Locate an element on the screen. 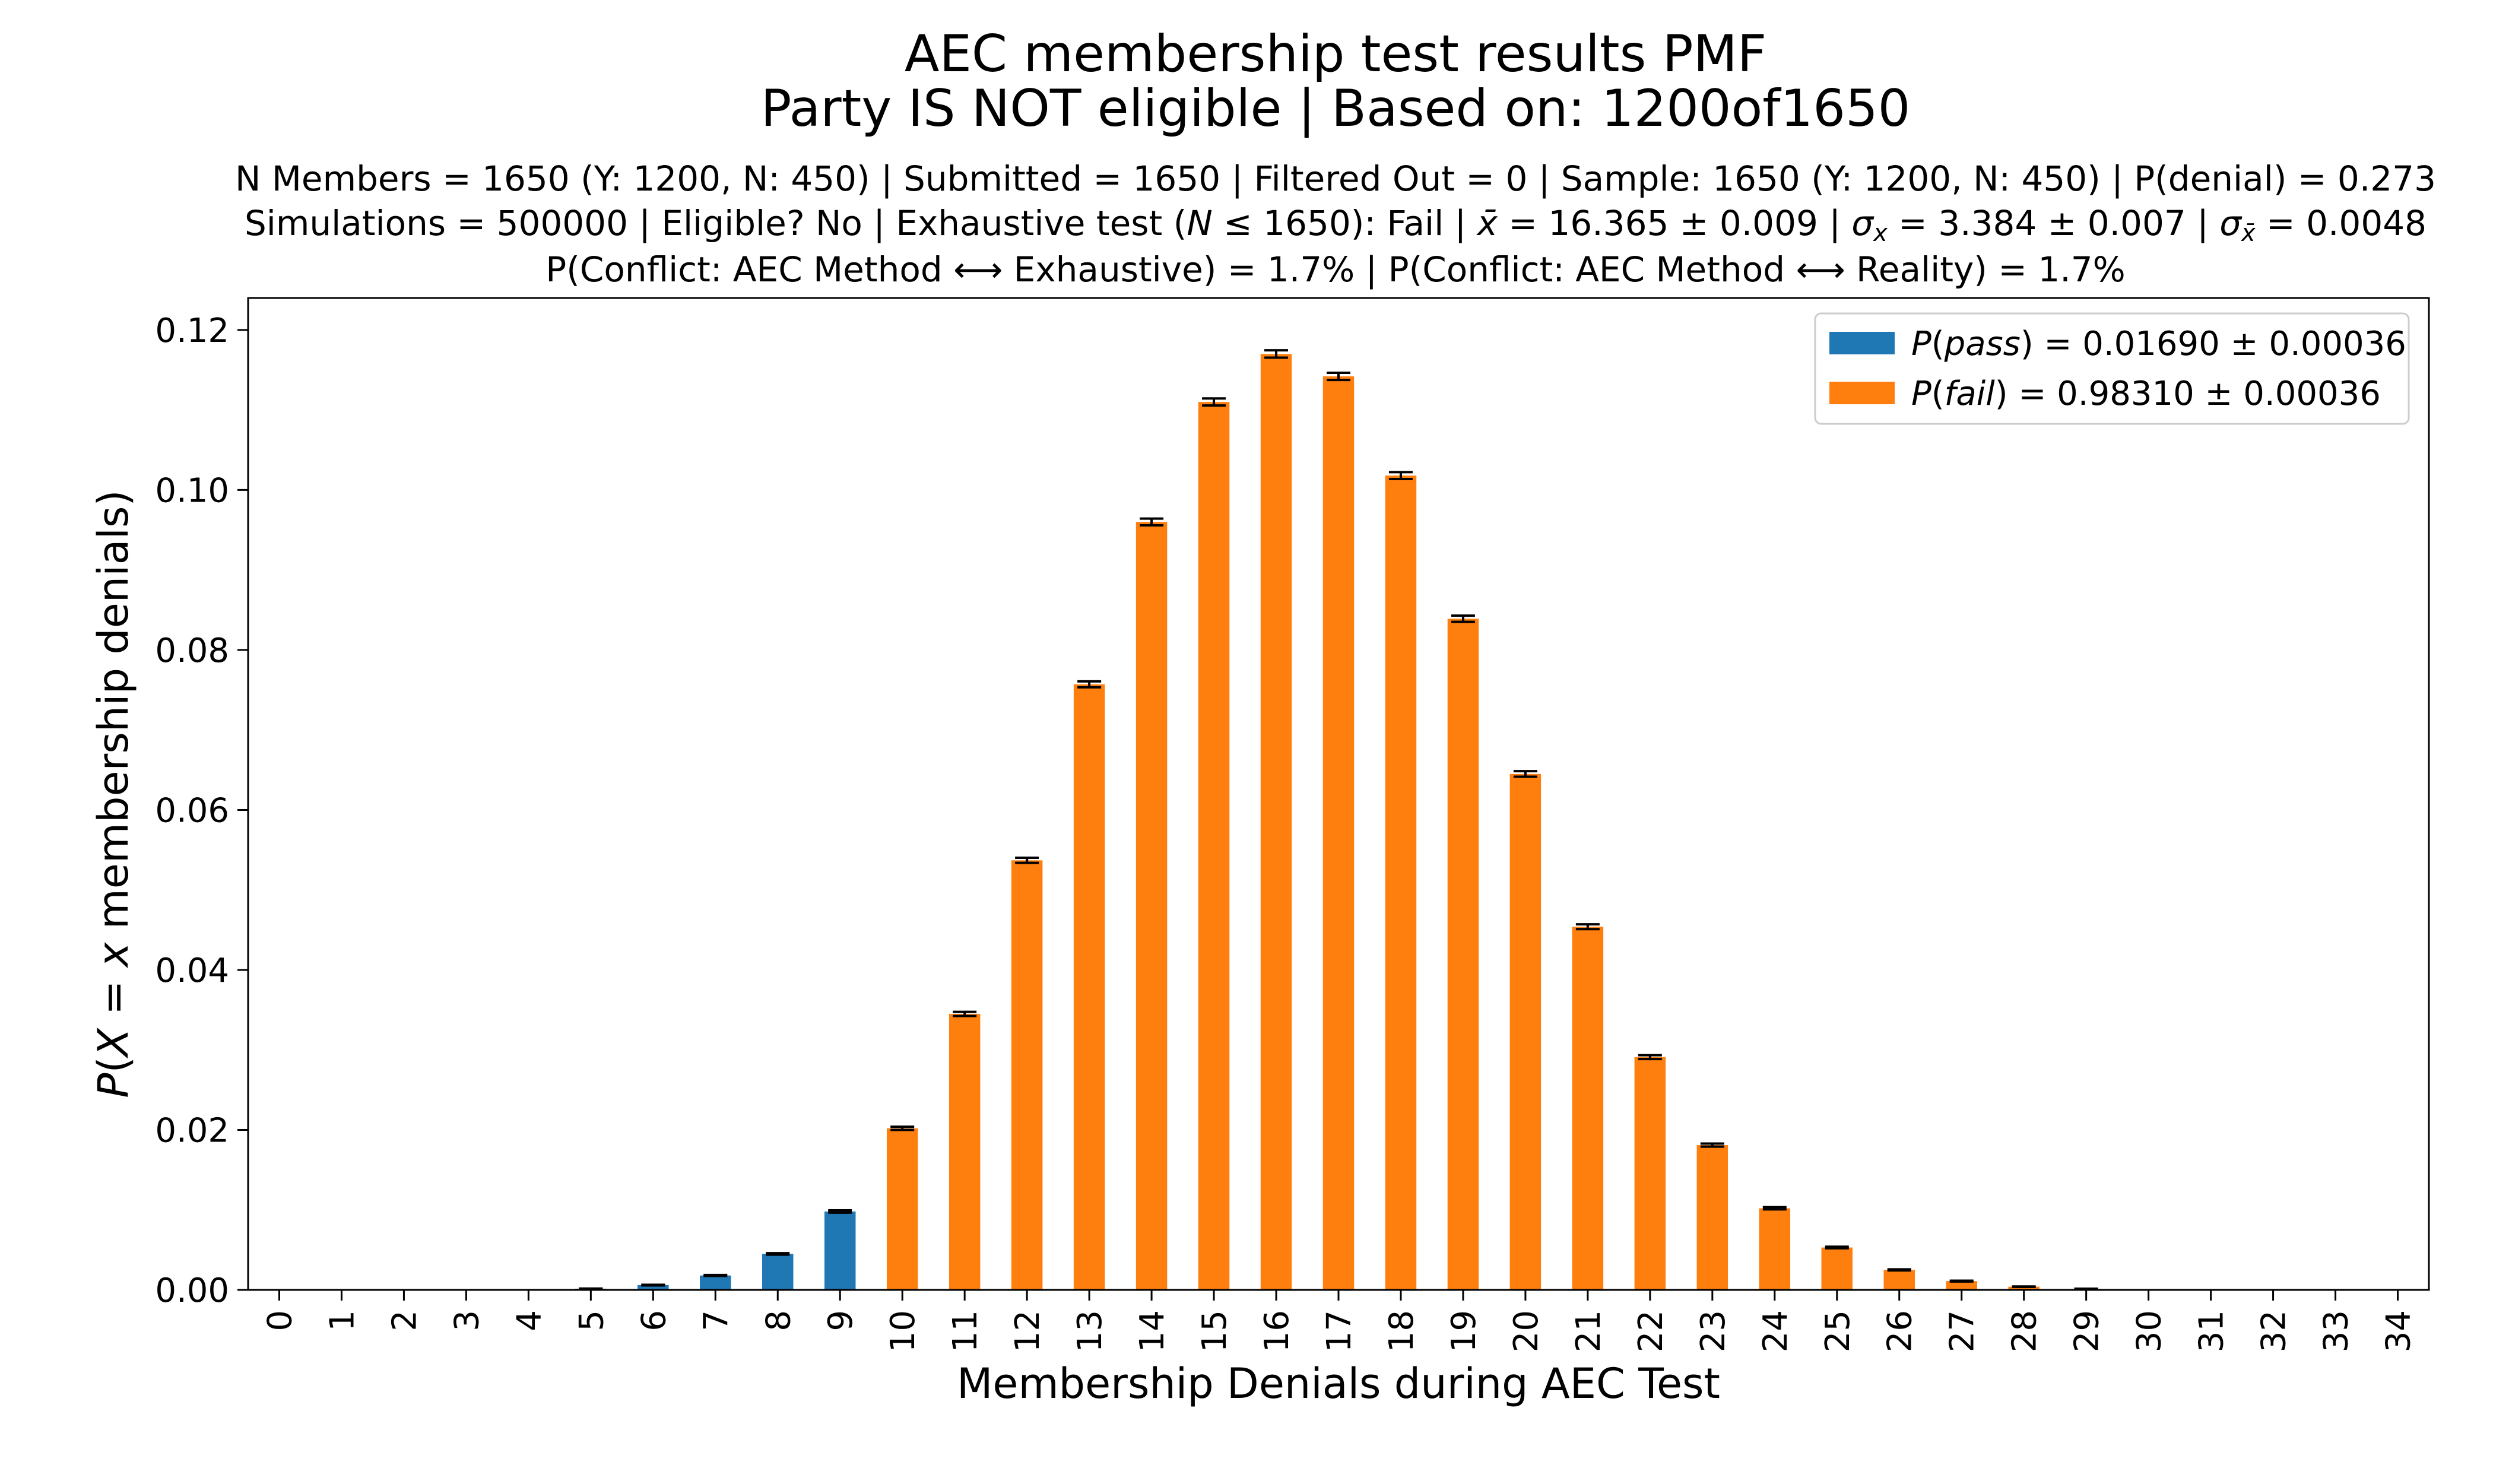  legend-box is located at coordinates (2112, 368).